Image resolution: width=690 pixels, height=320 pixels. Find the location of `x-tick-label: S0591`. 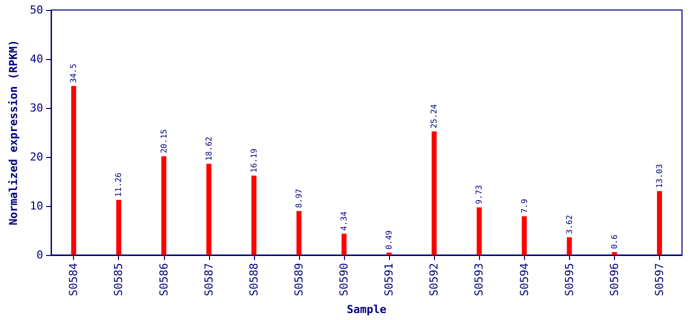

x-tick-label: S0591 is located at coordinates (389, 279).